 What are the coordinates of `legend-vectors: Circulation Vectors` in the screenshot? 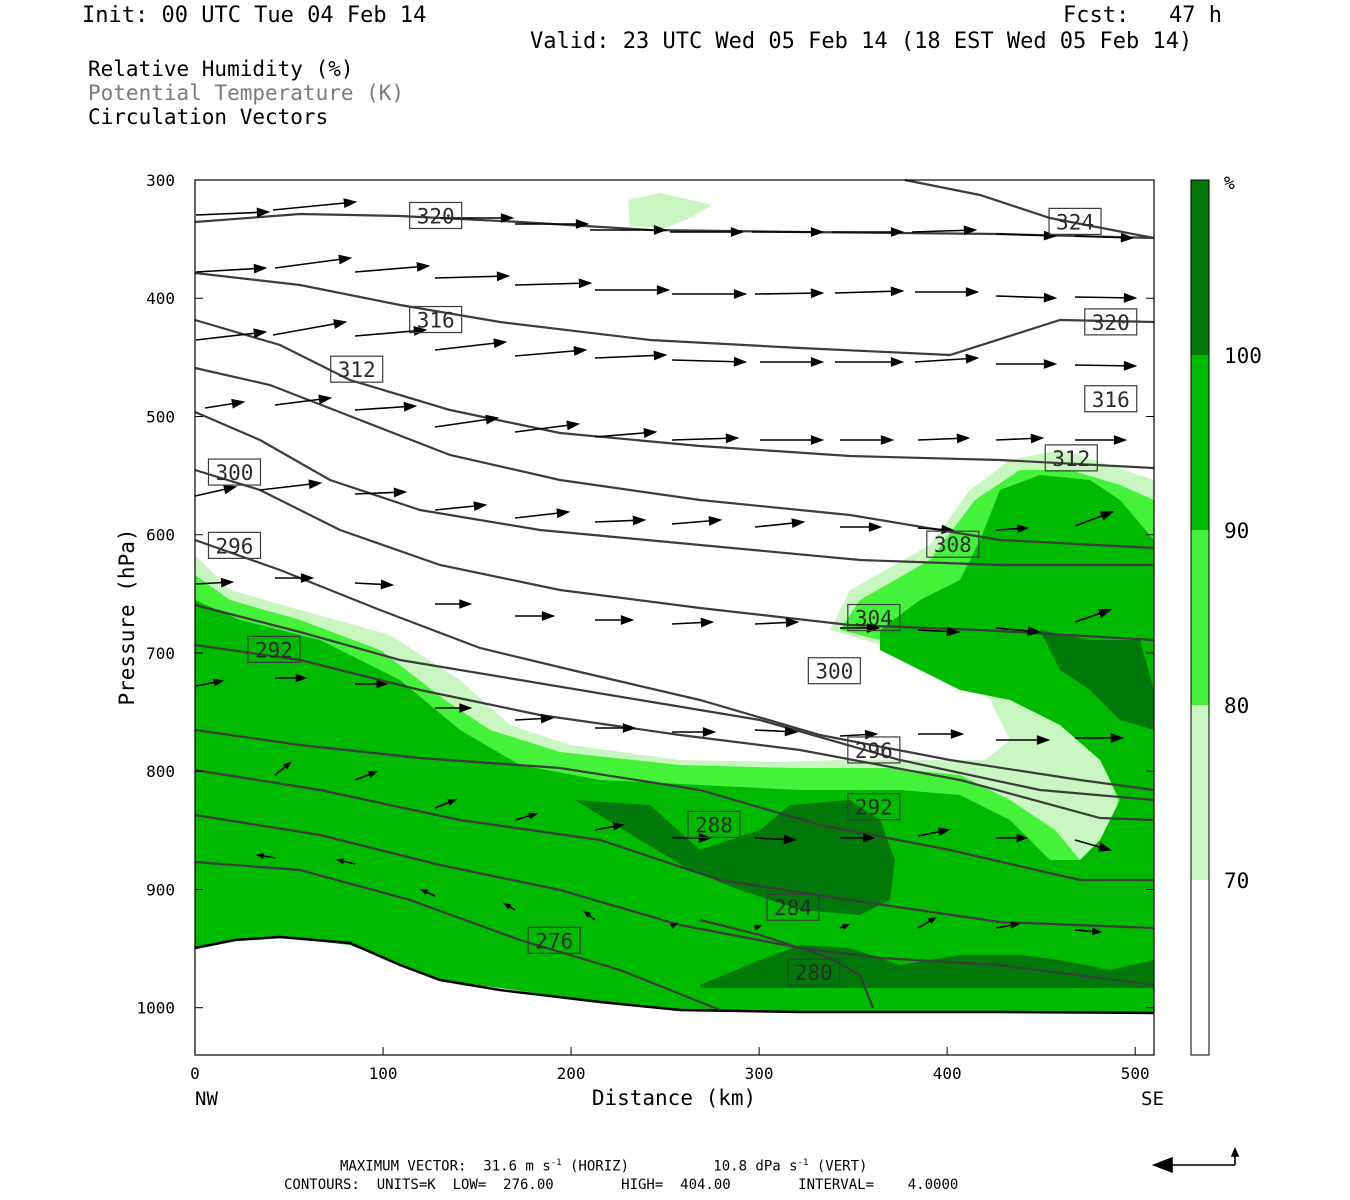 It's located at (208, 117).